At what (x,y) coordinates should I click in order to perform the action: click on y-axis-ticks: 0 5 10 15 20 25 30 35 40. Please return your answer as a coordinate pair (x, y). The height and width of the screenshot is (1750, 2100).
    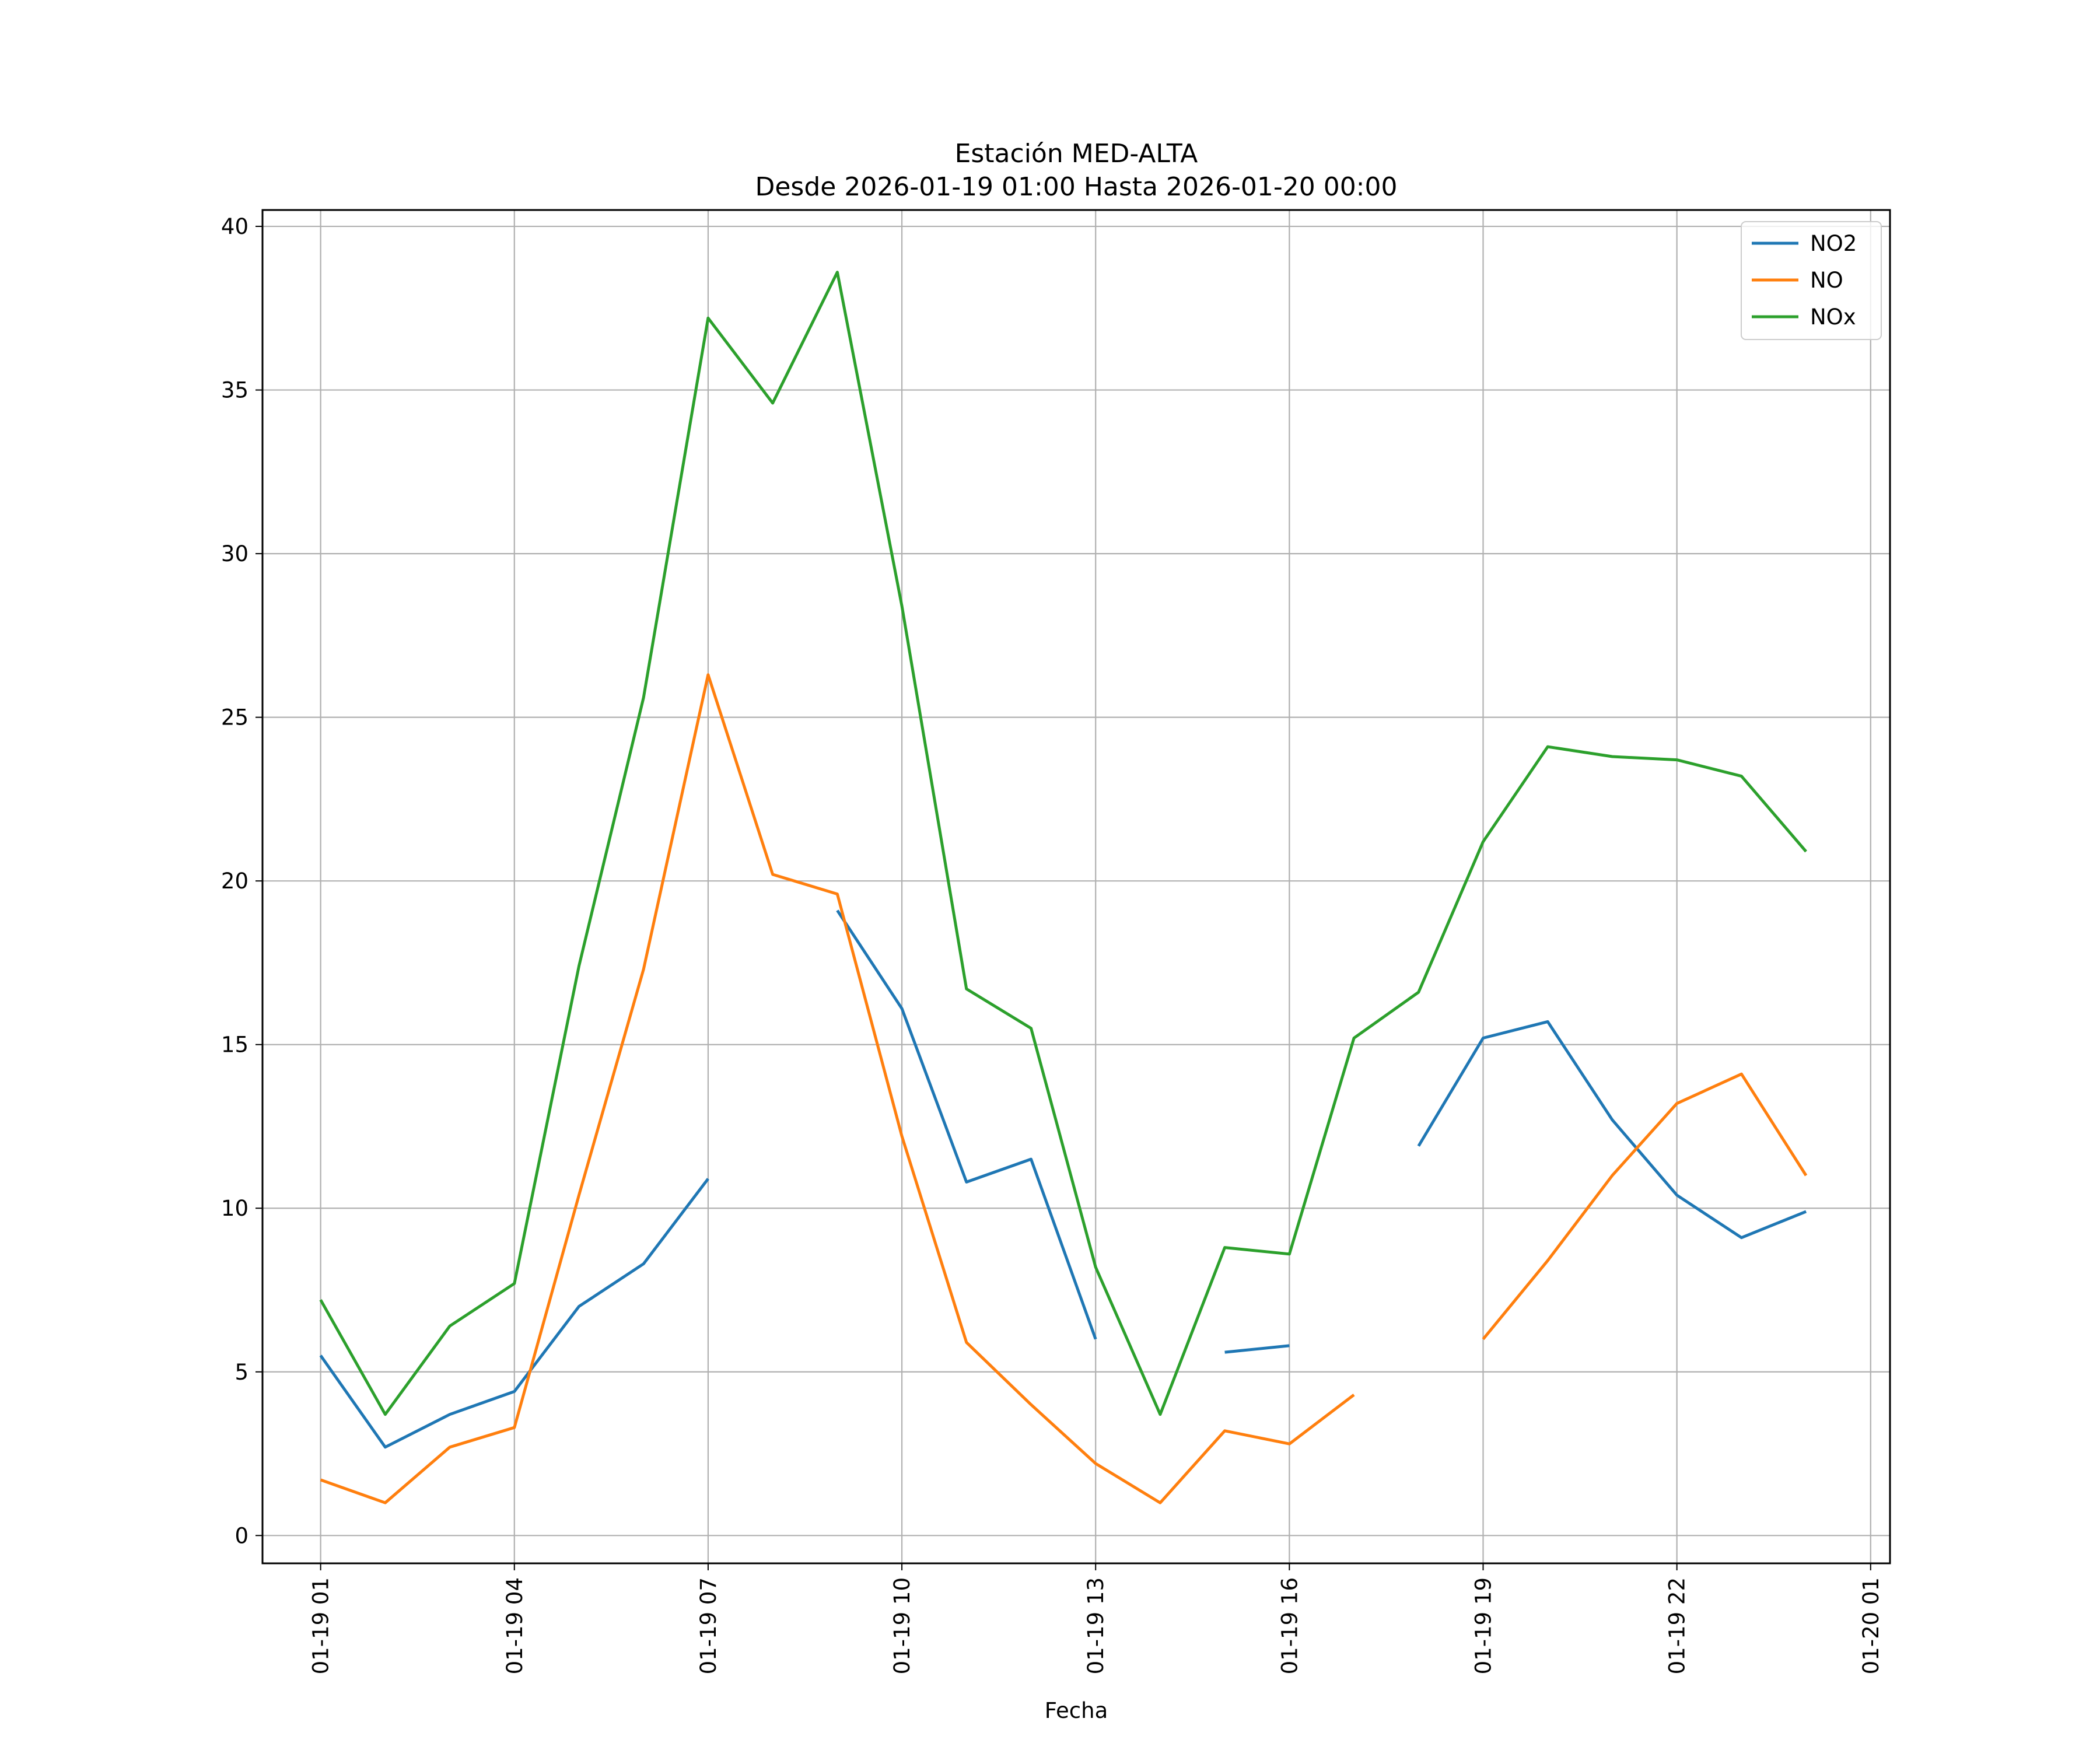
    Looking at the image, I should click on (242, 881).